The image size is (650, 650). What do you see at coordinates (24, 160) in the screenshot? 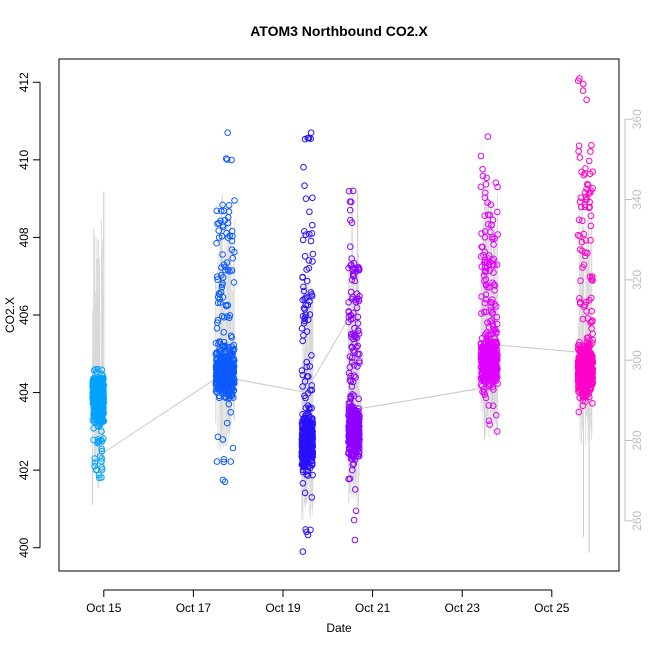
I see `y-tick-label: 410` at bounding box center [24, 160].